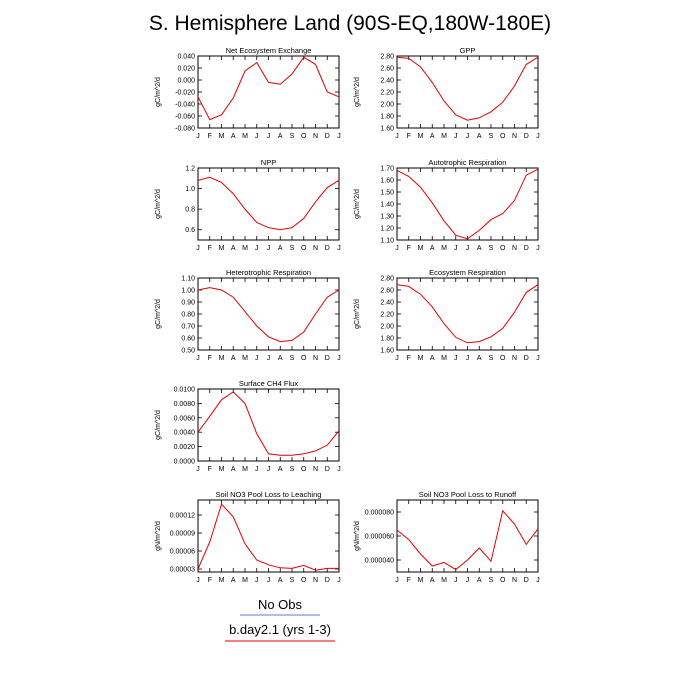  What do you see at coordinates (185, 105) in the screenshot?
I see `y-tick-label: -0.040` at bounding box center [185, 105].